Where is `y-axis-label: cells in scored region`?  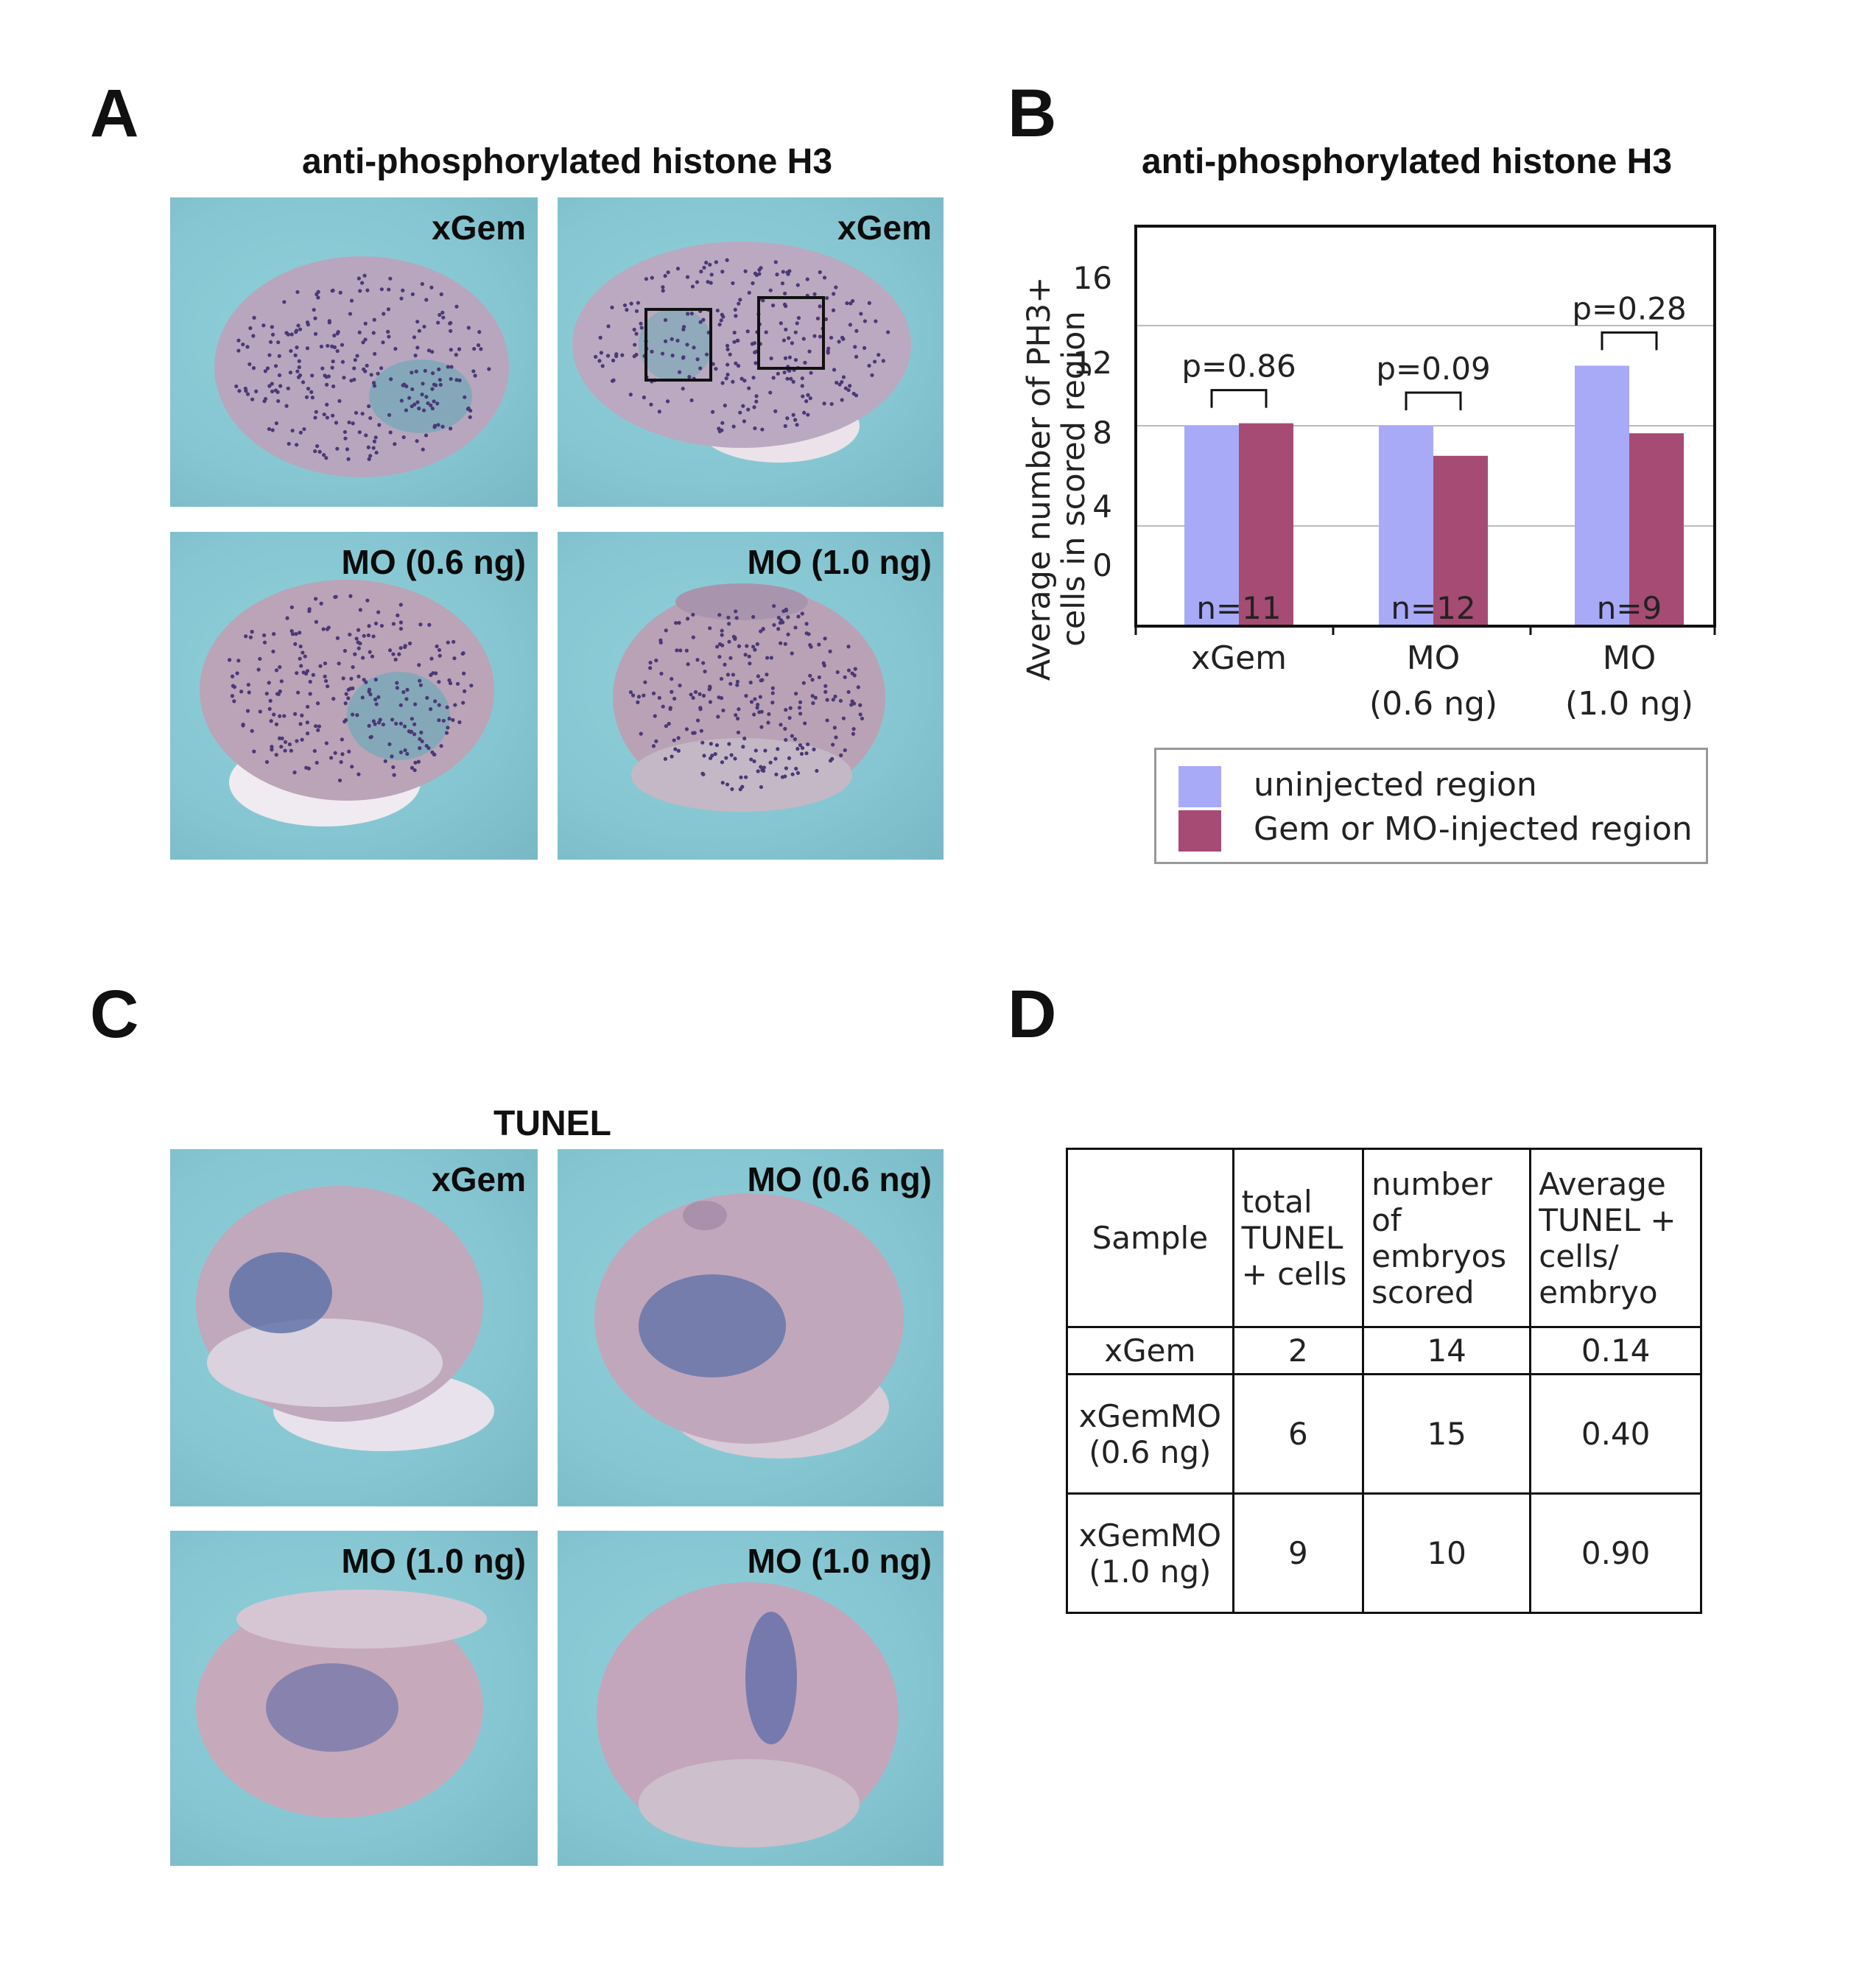
y-axis-label: cells in scored region is located at coordinates (1074, 478).